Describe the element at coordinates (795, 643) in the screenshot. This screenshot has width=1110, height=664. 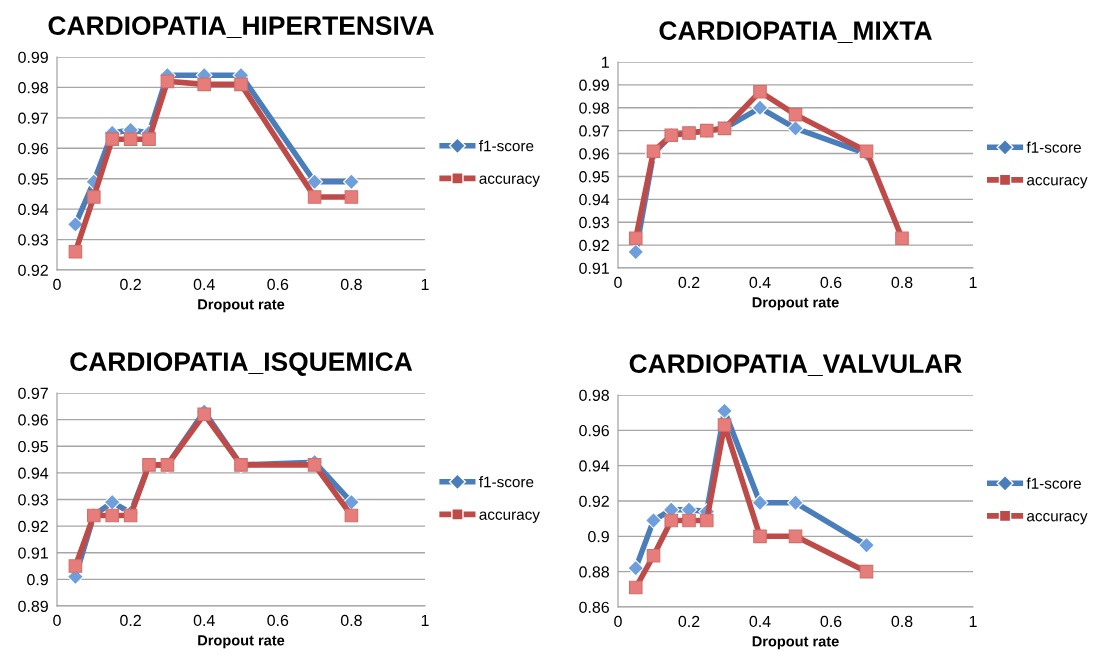
I see `x-axis-title: Dropout rate` at that location.